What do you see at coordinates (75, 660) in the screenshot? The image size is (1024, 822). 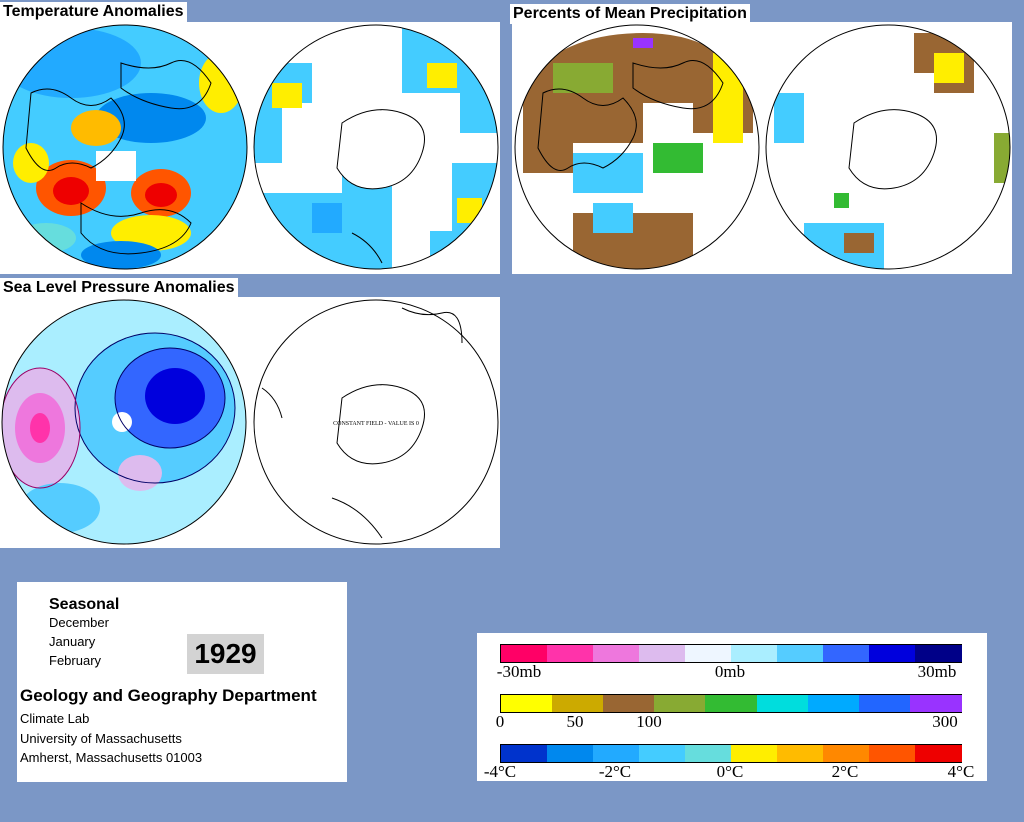 I see `month-3: February` at bounding box center [75, 660].